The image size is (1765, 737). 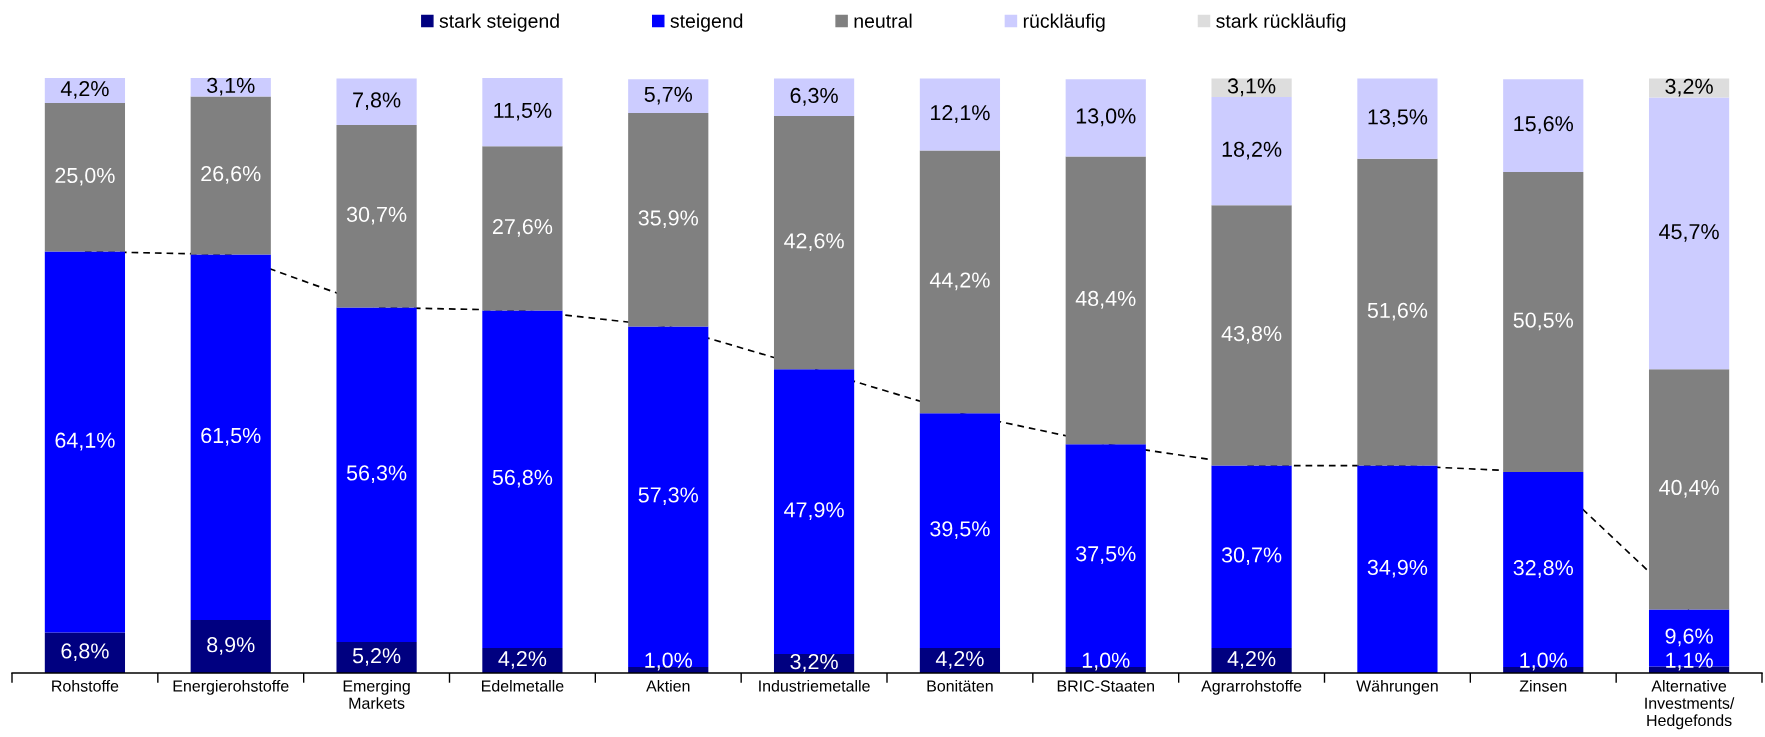 What do you see at coordinates (85, 685) in the screenshot?
I see `x-tick-label: Rohstoffe` at bounding box center [85, 685].